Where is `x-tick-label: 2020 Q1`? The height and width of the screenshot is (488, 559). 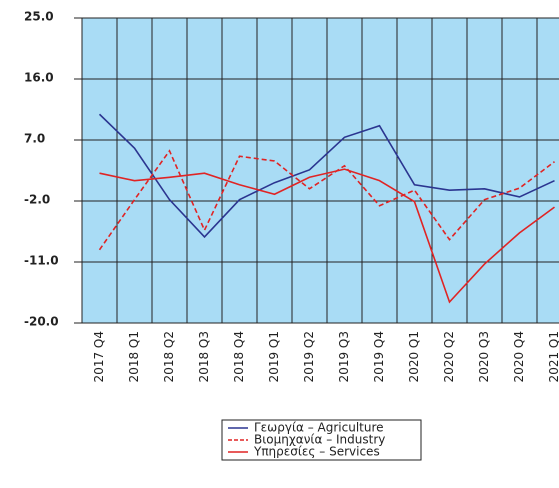
x-tick-label: 2020 Q1 is located at coordinates (414, 356).